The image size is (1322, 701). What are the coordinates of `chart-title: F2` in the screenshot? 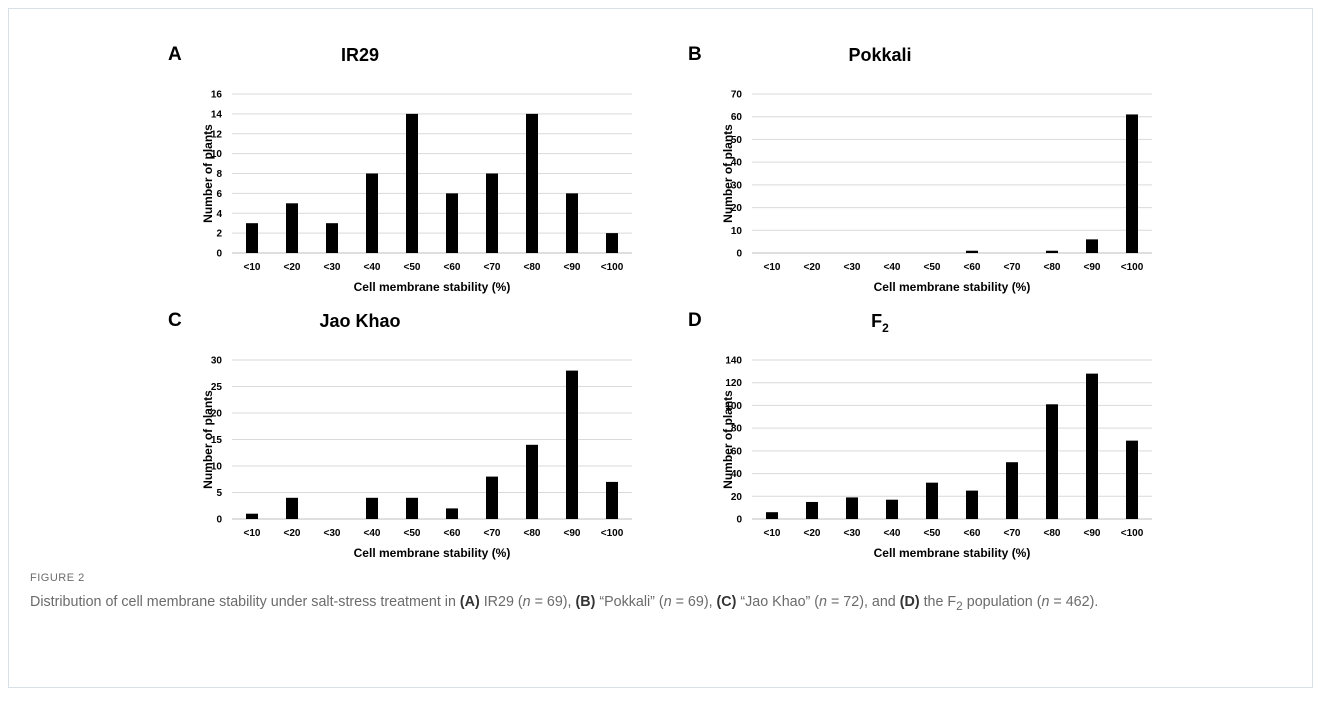 It's located at (880, 323).